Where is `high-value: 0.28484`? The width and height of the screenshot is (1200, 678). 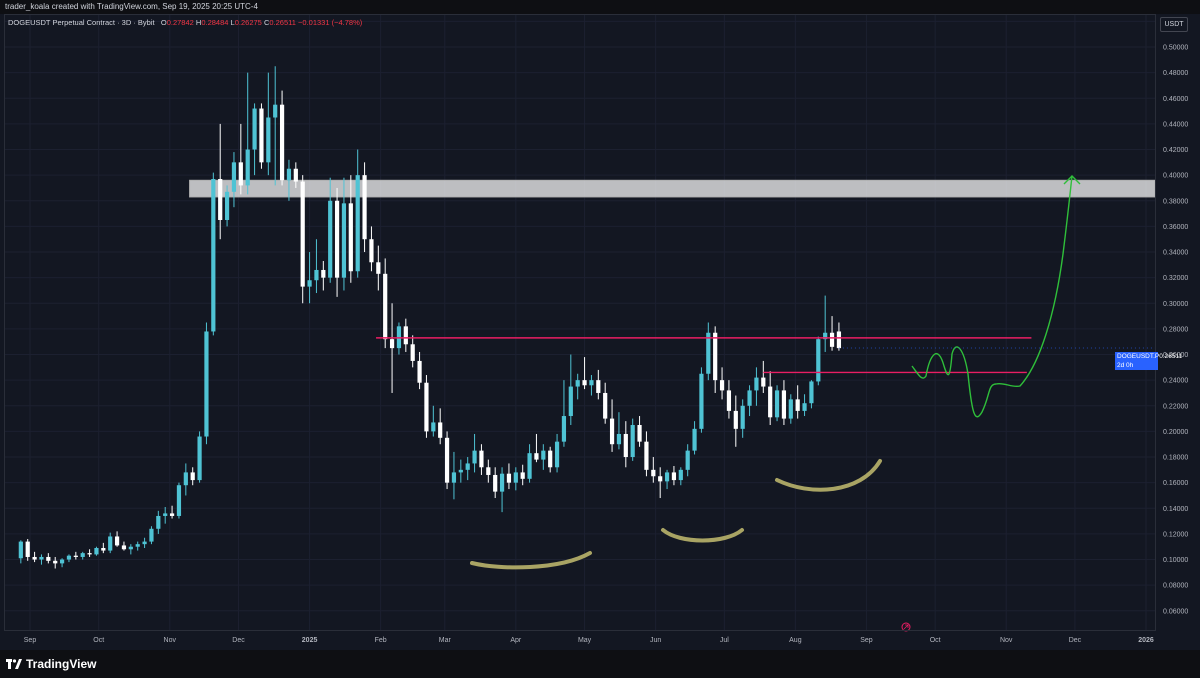
high-value: 0.28484 is located at coordinates (215, 22).